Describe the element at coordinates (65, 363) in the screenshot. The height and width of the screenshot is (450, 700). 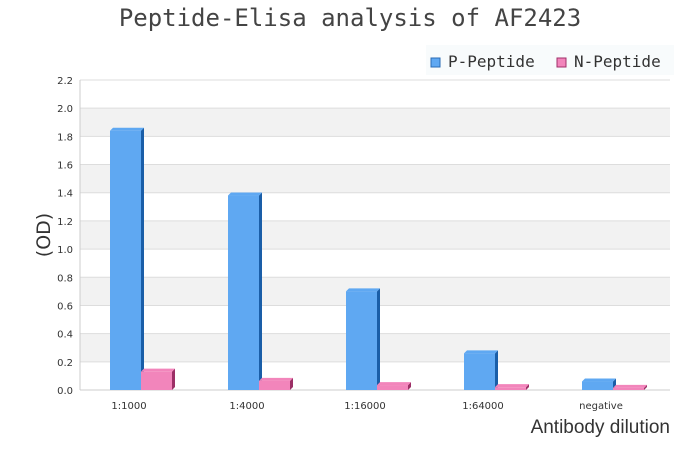
I see `y-tick-label: 0.2` at that location.